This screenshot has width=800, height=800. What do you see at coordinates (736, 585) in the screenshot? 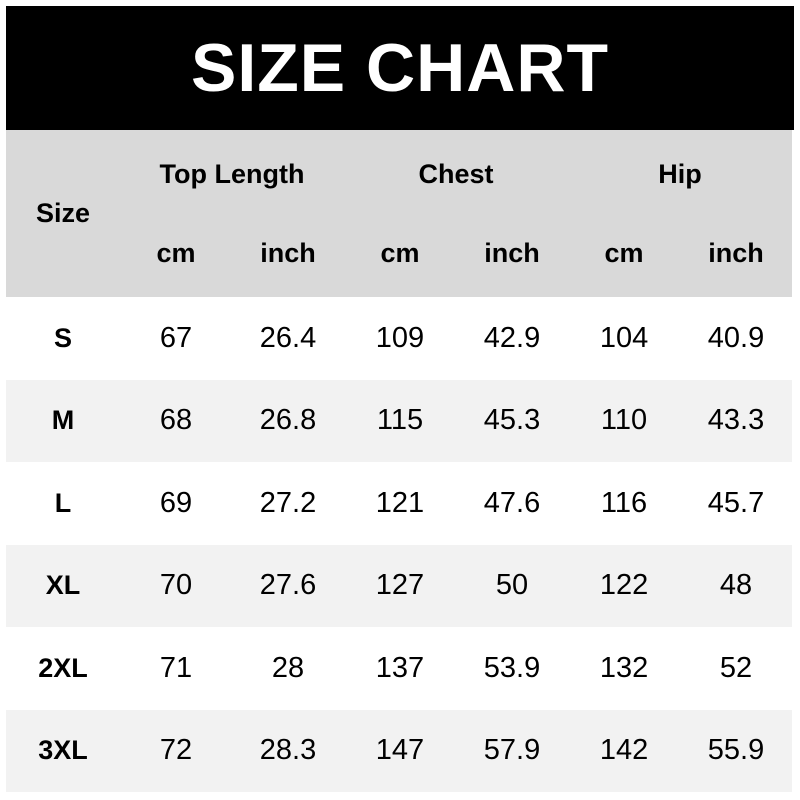
I see `measurement-cell: 48` at bounding box center [736, 585].